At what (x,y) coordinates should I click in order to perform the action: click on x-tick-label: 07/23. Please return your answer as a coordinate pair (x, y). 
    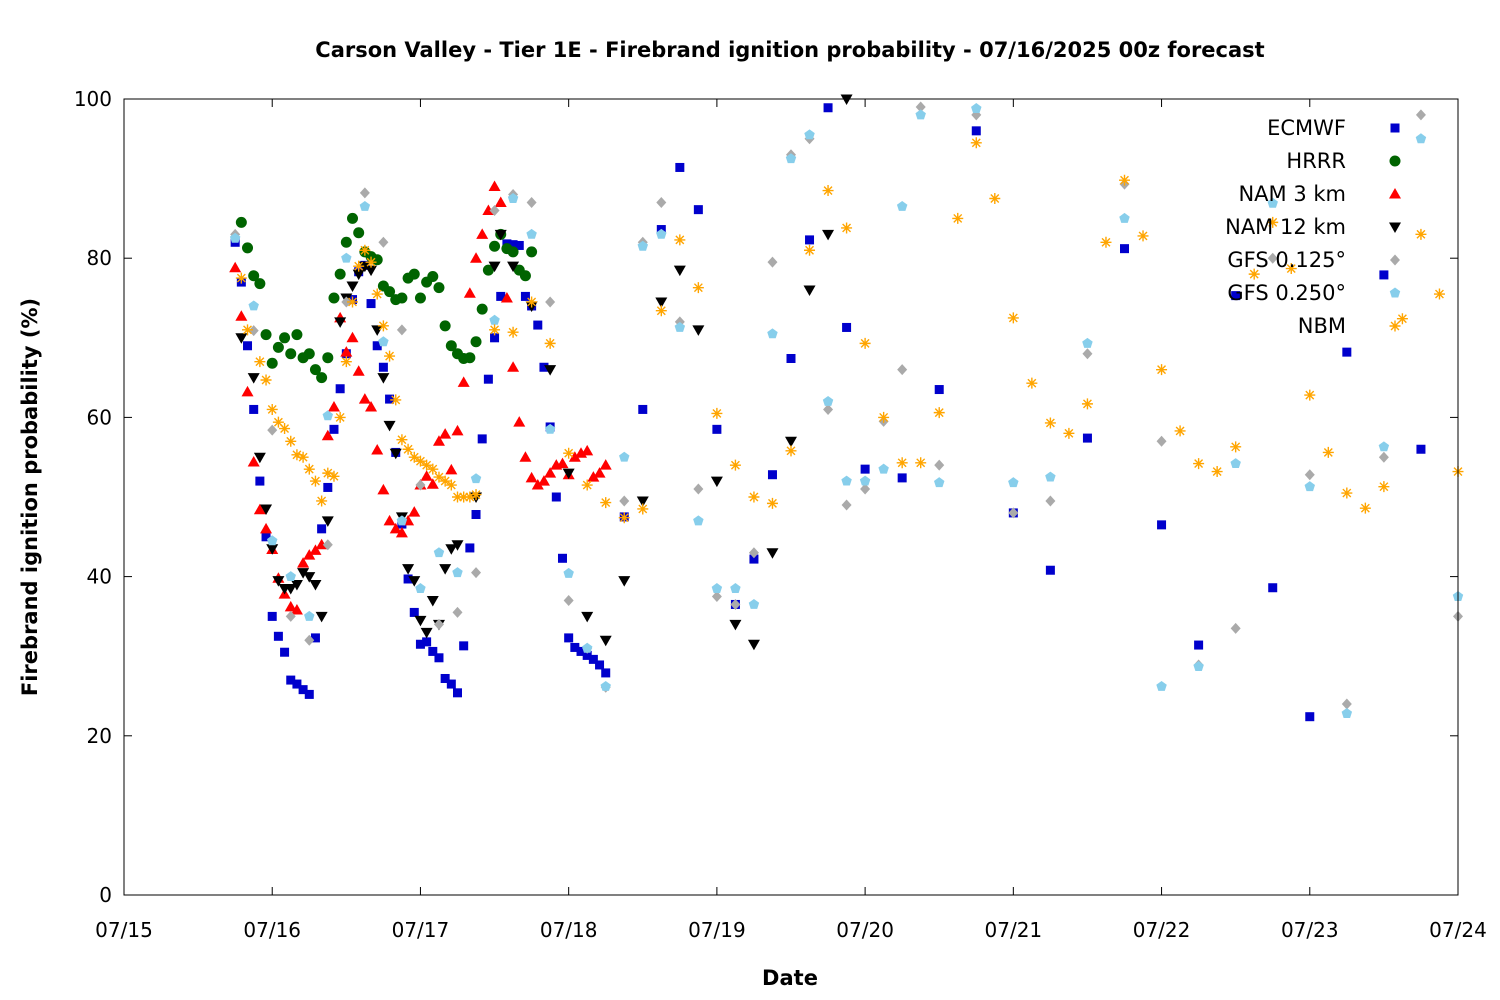
    Looking at the image, I should click on (1310, 930).